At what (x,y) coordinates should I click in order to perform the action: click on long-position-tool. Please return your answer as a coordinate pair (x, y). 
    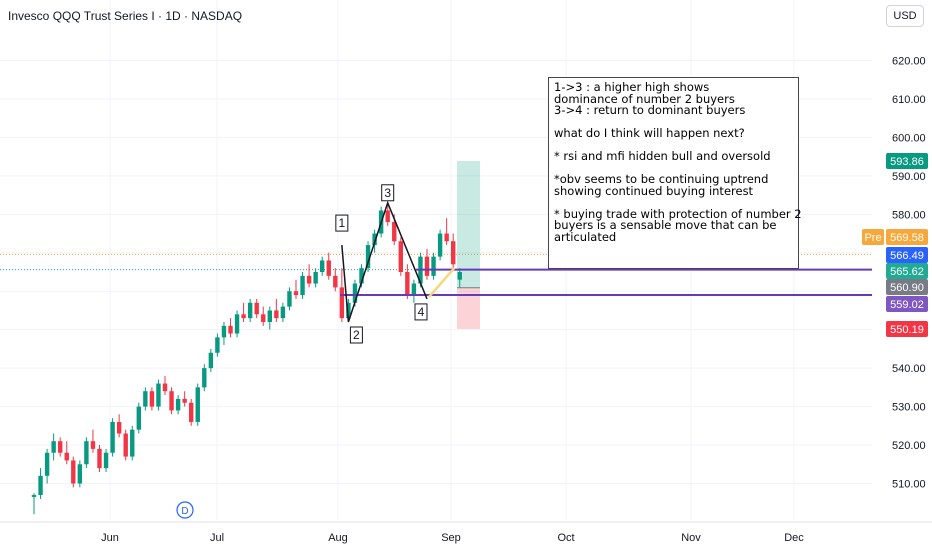
    Looking at the image, I should click on (468, 245).